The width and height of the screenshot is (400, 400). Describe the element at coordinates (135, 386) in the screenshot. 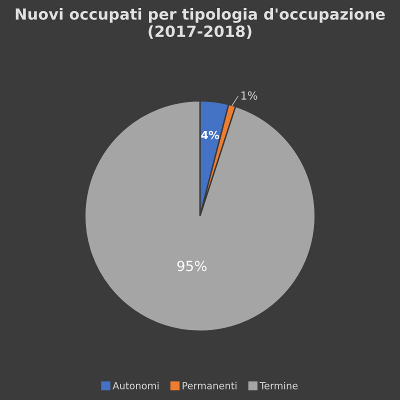

I see `legend-label: Autonomi` at that location.